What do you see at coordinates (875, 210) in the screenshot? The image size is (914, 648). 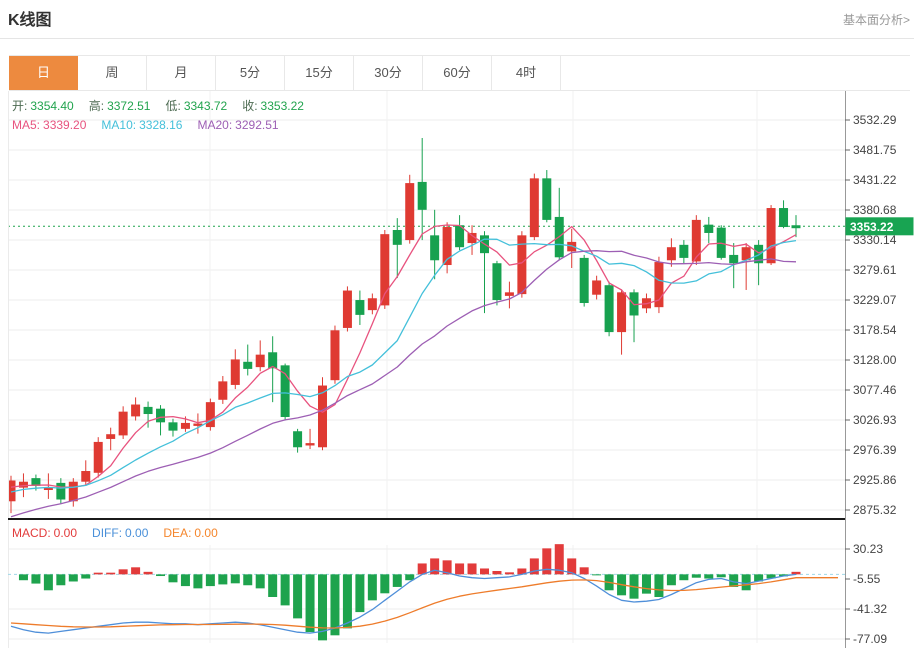 I see `svg-text: 3380.68` at bounding box center [875, 210].